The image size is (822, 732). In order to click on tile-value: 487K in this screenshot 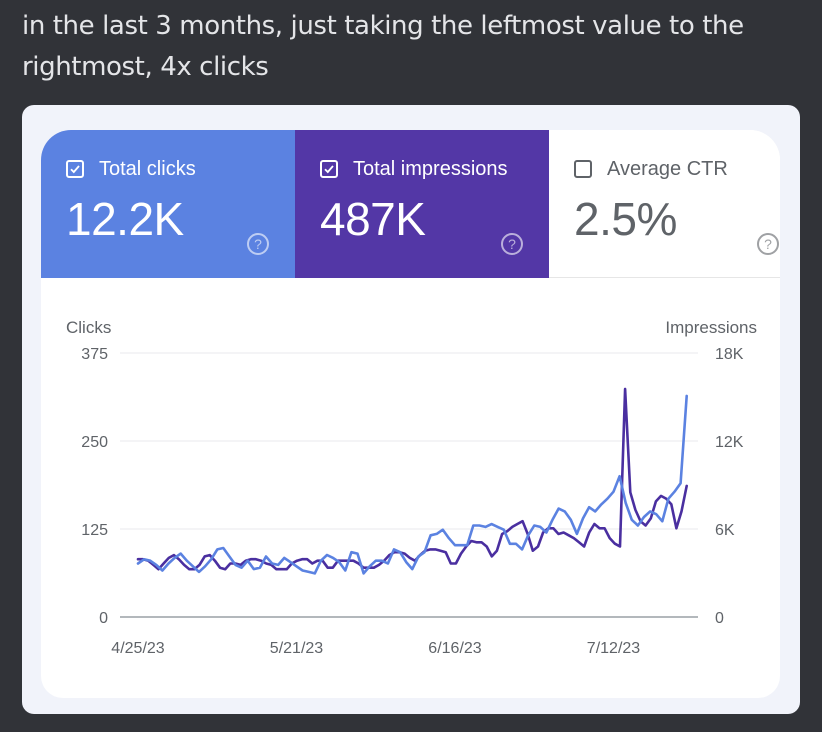, I will do `click(373, 219)`.